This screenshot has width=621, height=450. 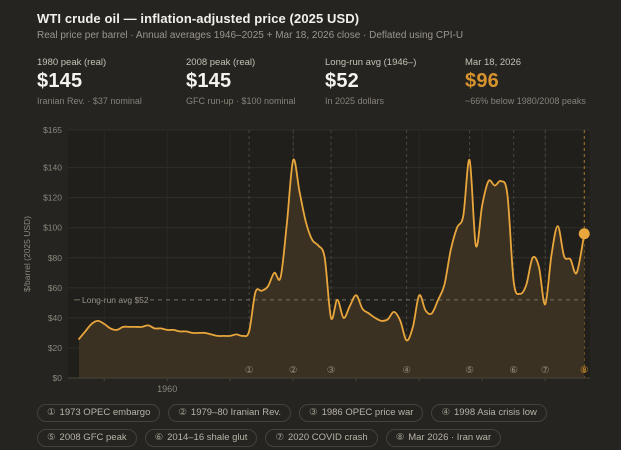 I want to click on event-pill-2: ② 1979–80 Iranian Rev., so click(x=230, y=413).